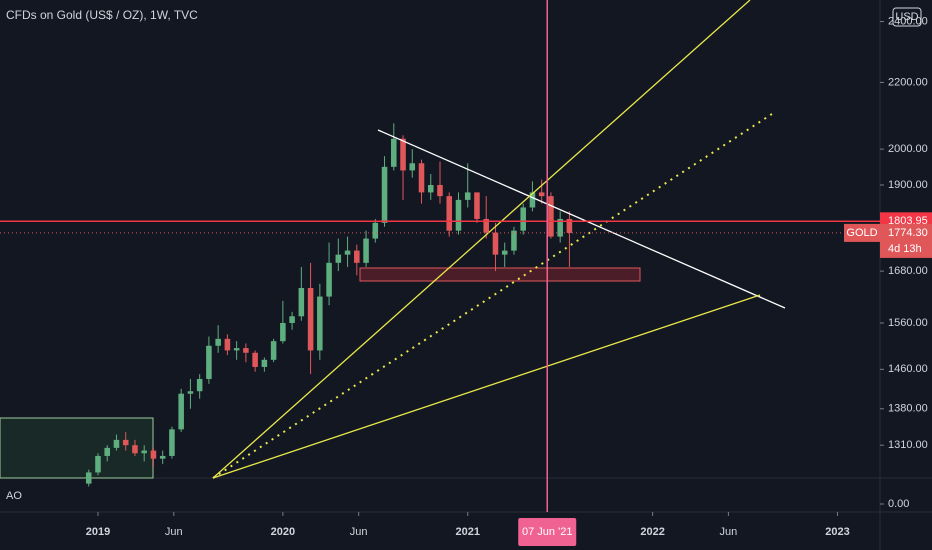 The image size is (932, 550). I want to click on x-tick-label: 2019, so click(98, 532).